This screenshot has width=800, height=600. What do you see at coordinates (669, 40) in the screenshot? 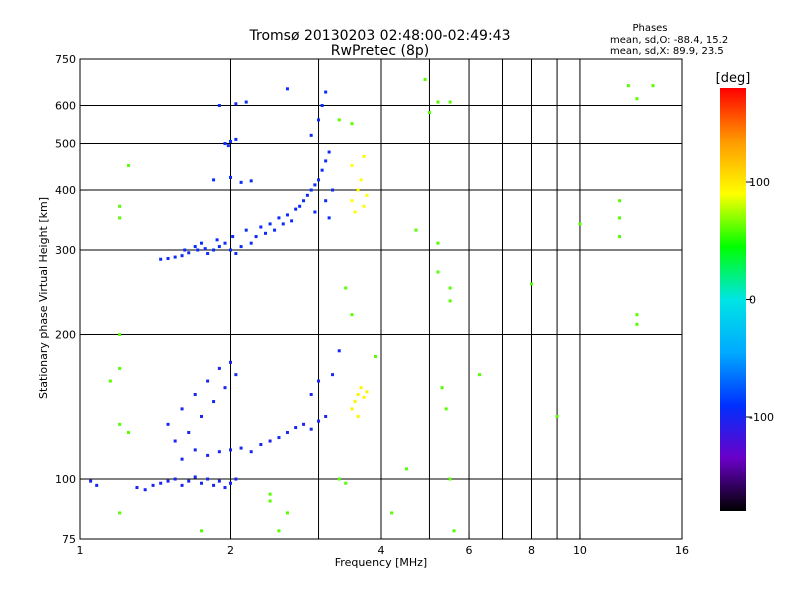
I see `stats-o-mode: mean, sd,O: -88.4, 15.2` at bounding box center [669, 40].